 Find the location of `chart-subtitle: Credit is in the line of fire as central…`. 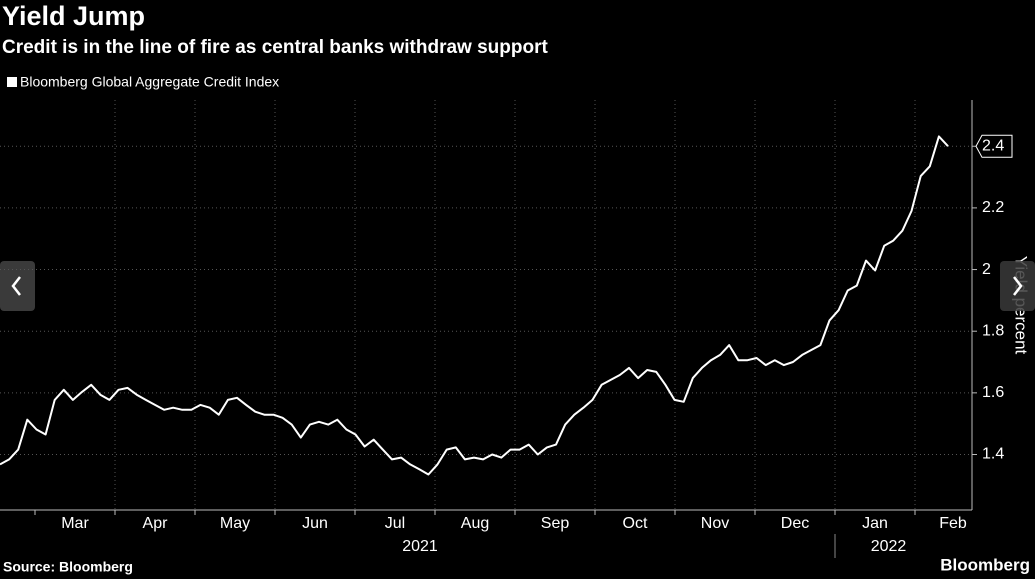

chart-subtitle: Credit is in the line of fire as central… is located at coordinates (275, 47).